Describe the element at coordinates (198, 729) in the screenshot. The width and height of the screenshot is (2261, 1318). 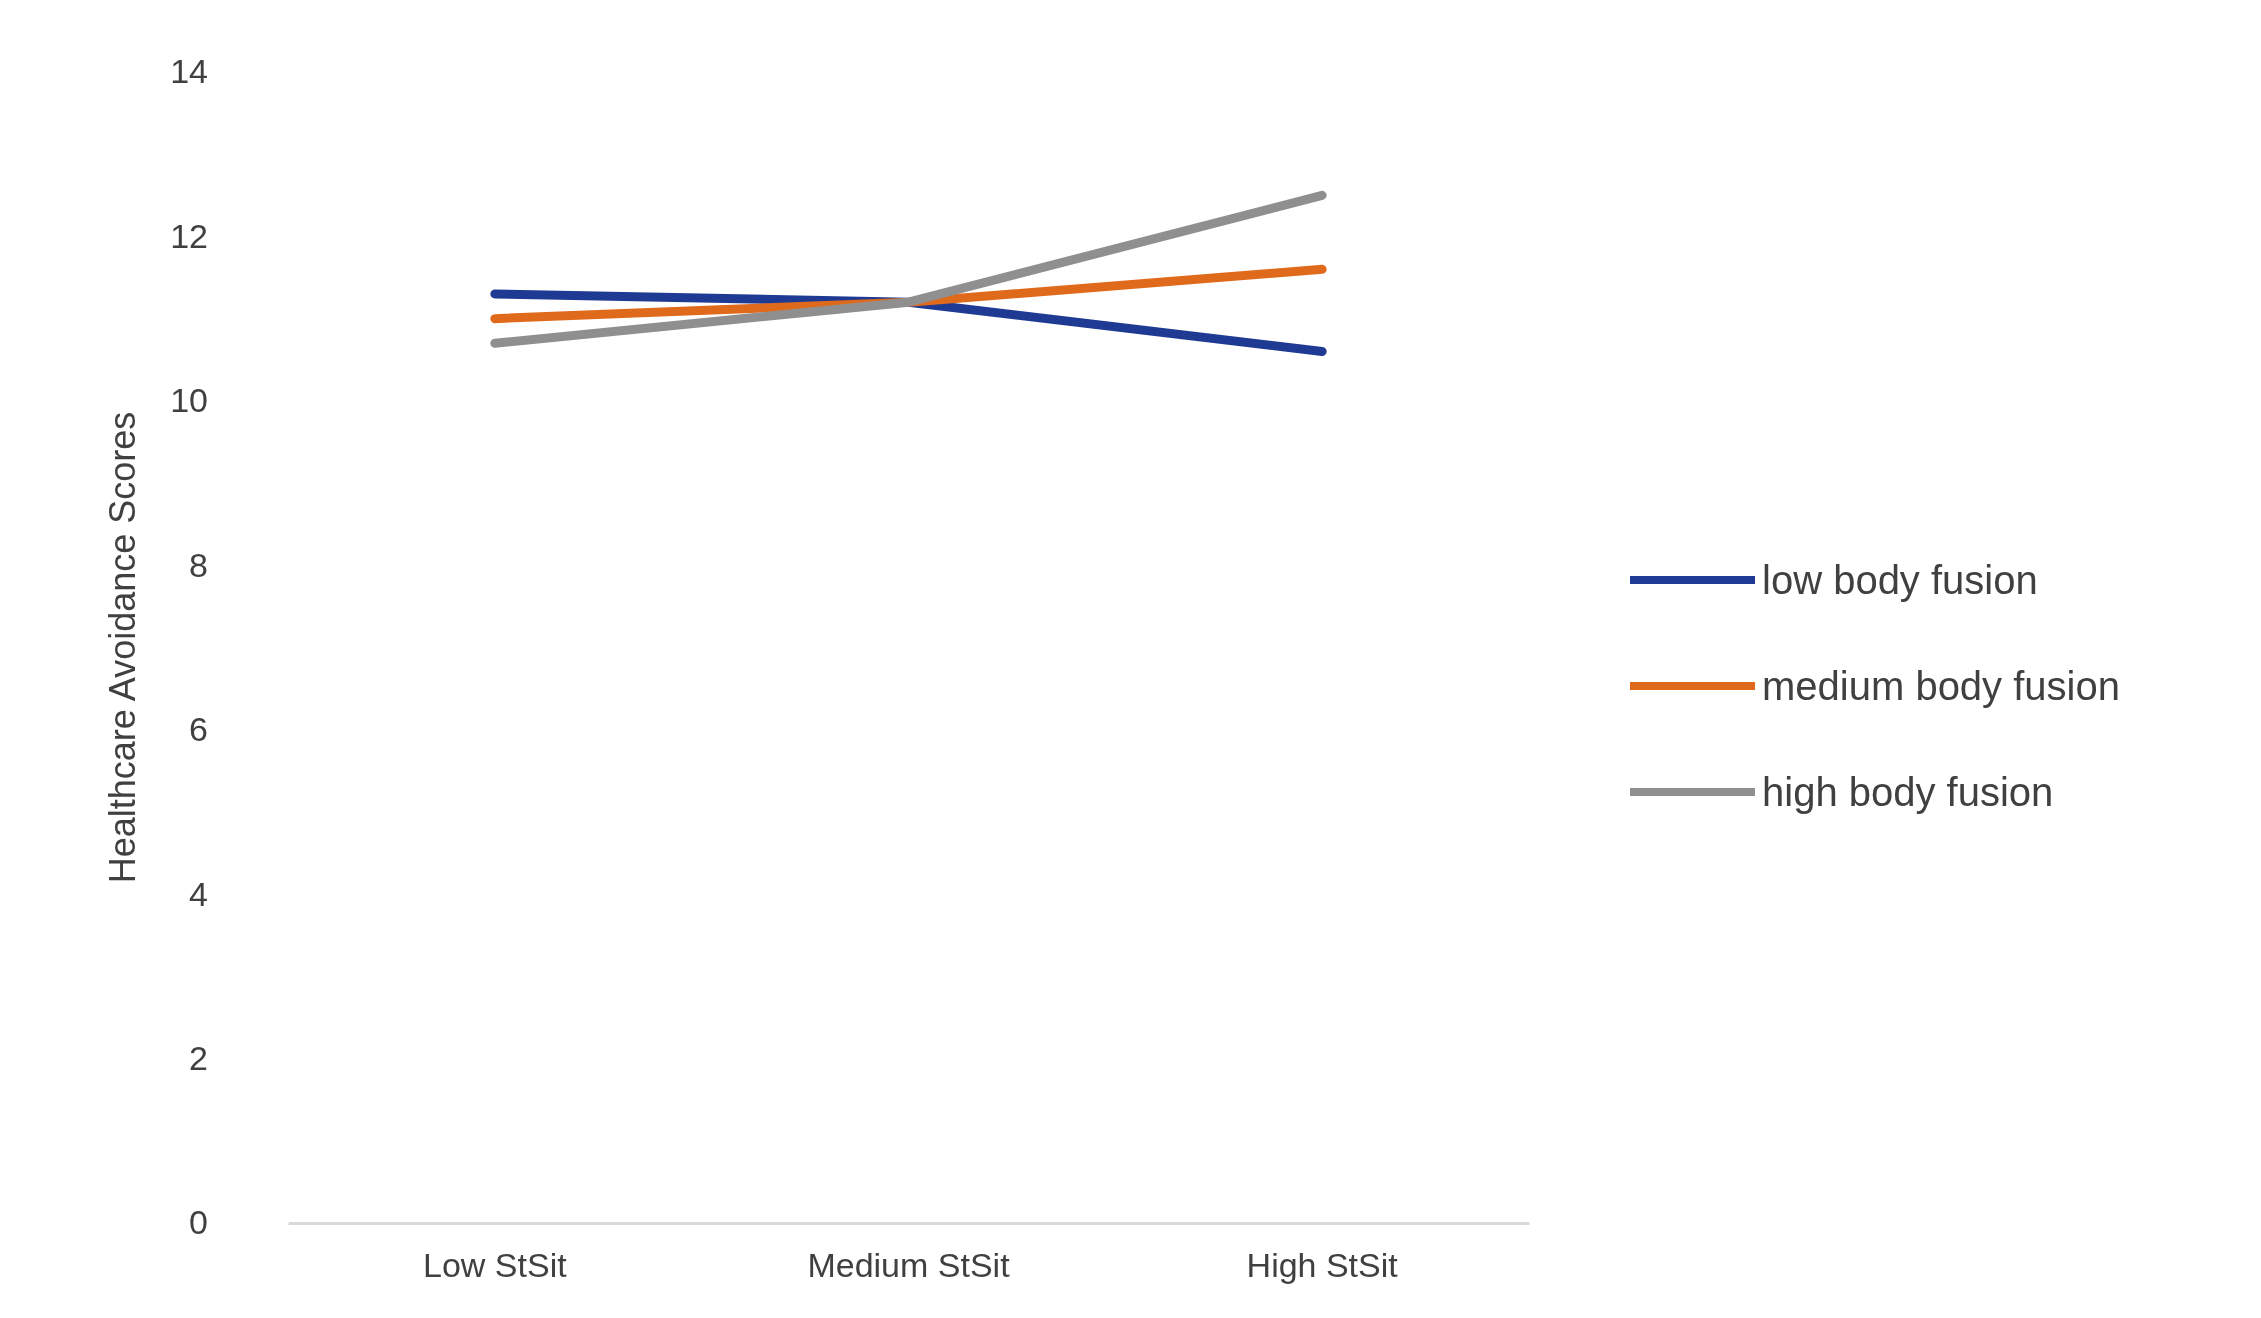
I see `y-tick-label: 6` at that location.